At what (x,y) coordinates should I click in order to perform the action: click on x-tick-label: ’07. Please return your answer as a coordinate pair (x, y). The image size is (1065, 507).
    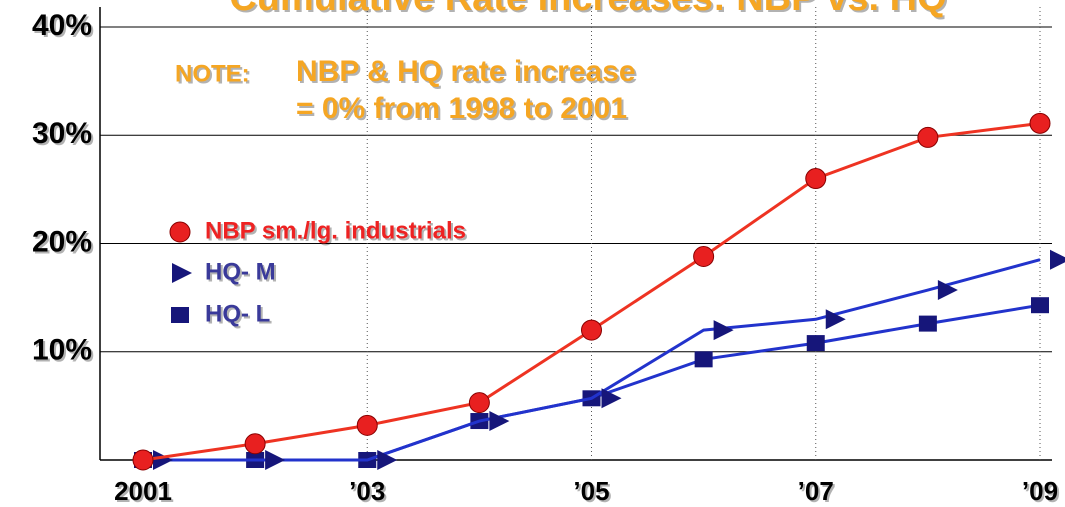
    Looking at the image, I should click on (816, 491).